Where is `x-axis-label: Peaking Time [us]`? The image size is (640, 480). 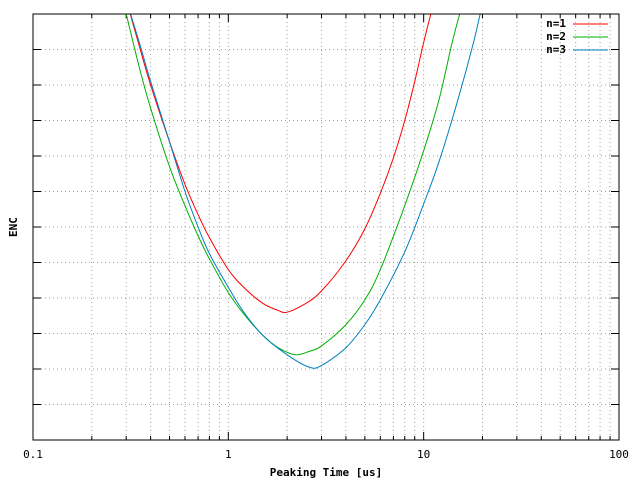 x-axis-label: Peaking Time [us] is located at coordinates (326, 472).